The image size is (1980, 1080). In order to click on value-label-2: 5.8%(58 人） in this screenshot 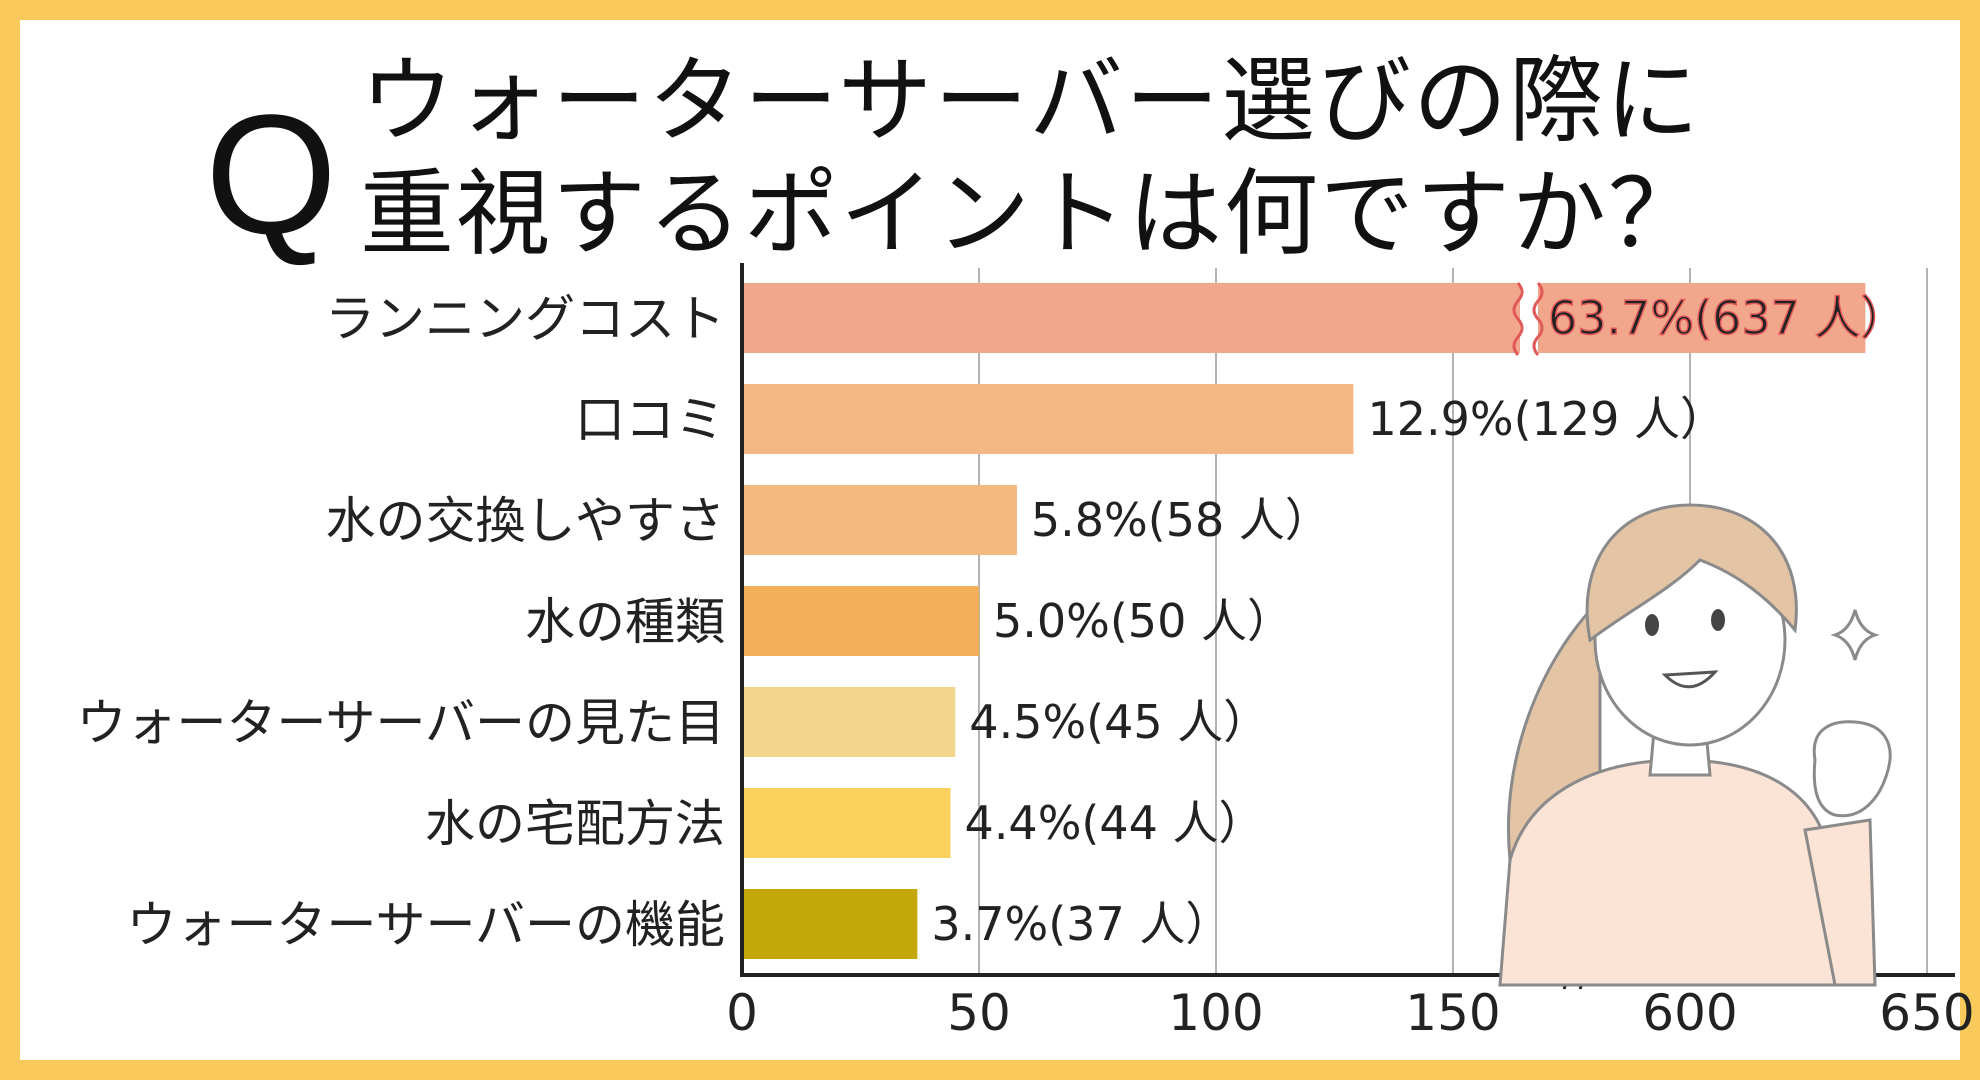, I will do `click(1181, 520)`.